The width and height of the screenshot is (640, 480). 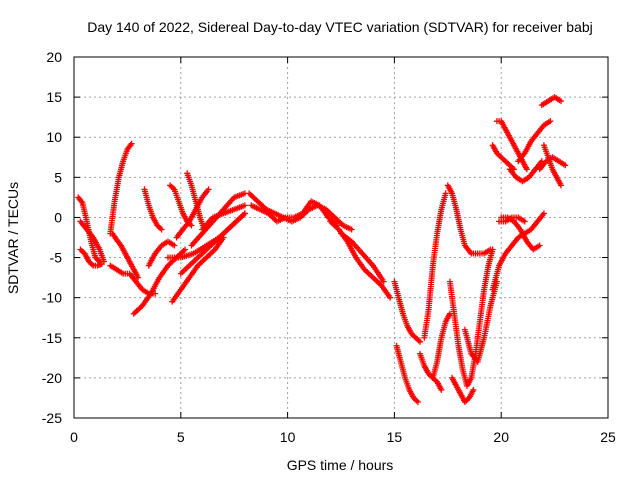 What do you see at coordinates (471, 317) in the screenshot?
I see `series-seg-aa` at bounding box center [471, 317].